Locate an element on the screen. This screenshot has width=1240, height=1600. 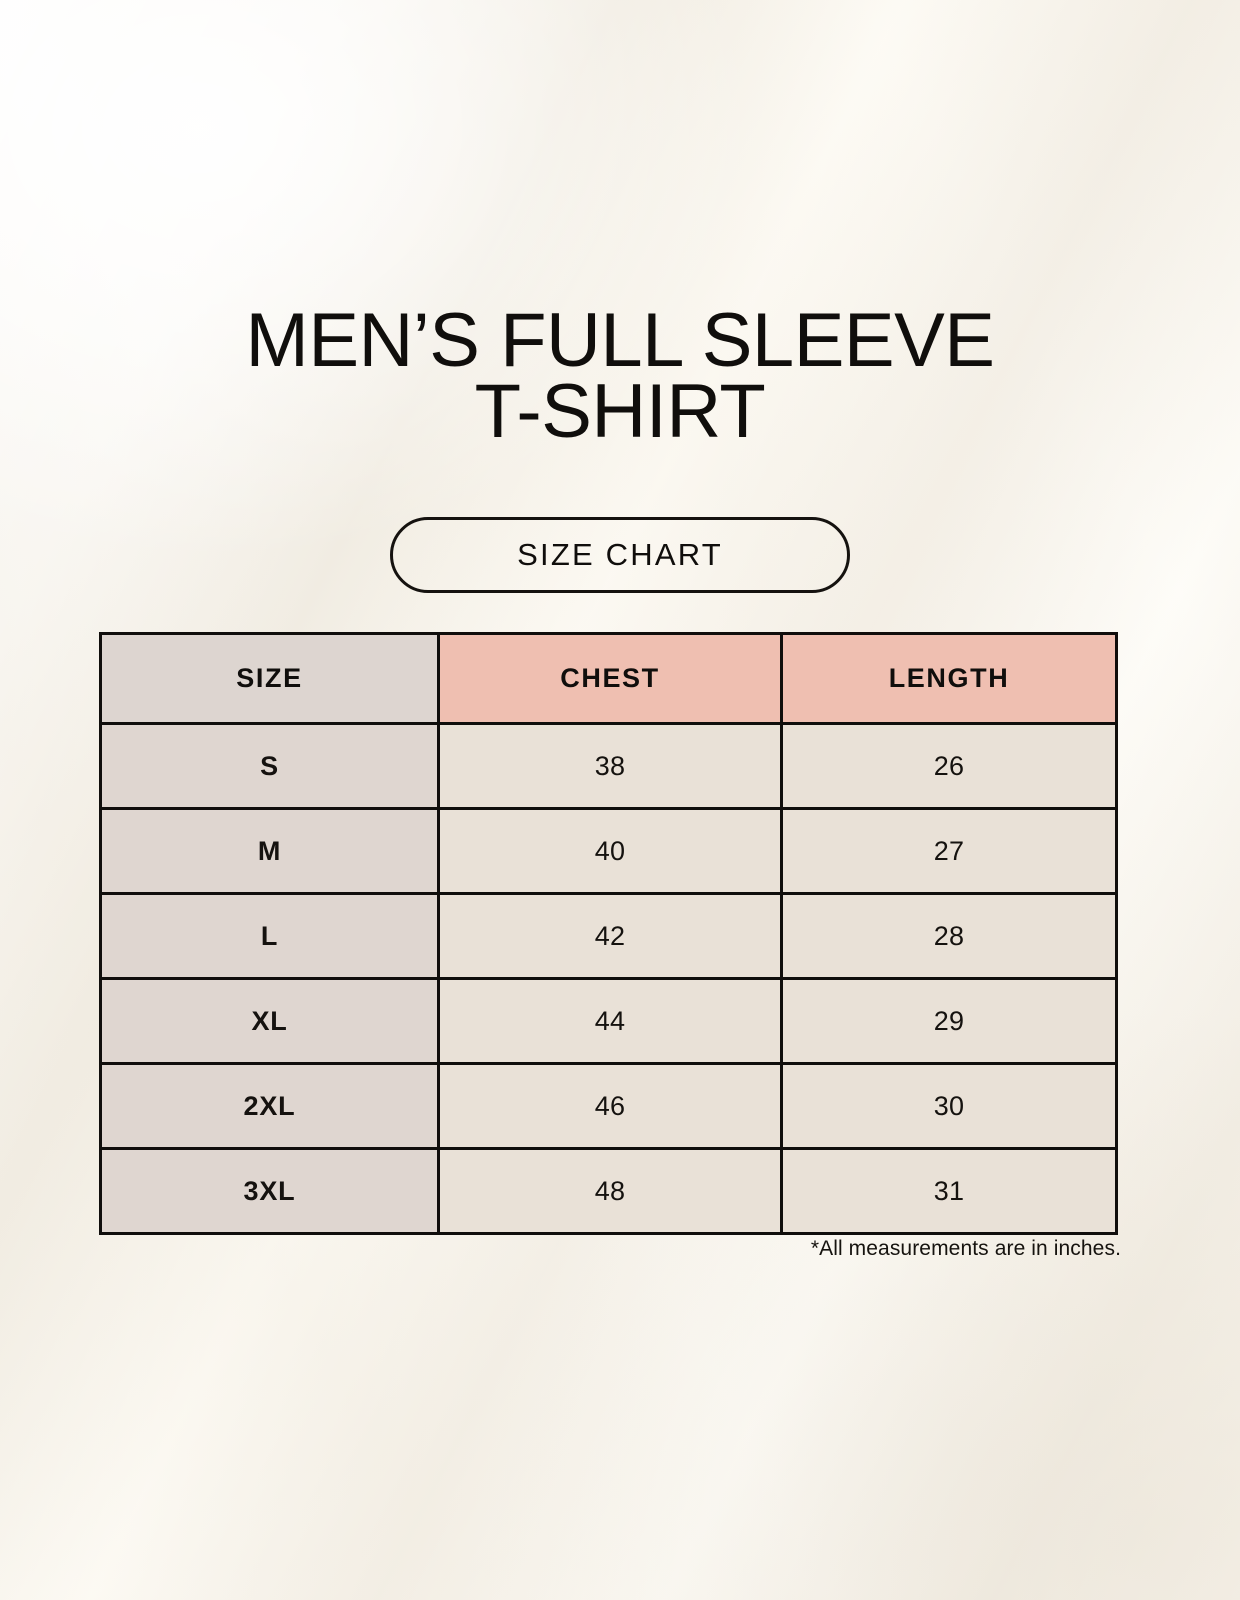
cell-size: 3XL is located at coordinates (269, 1191).